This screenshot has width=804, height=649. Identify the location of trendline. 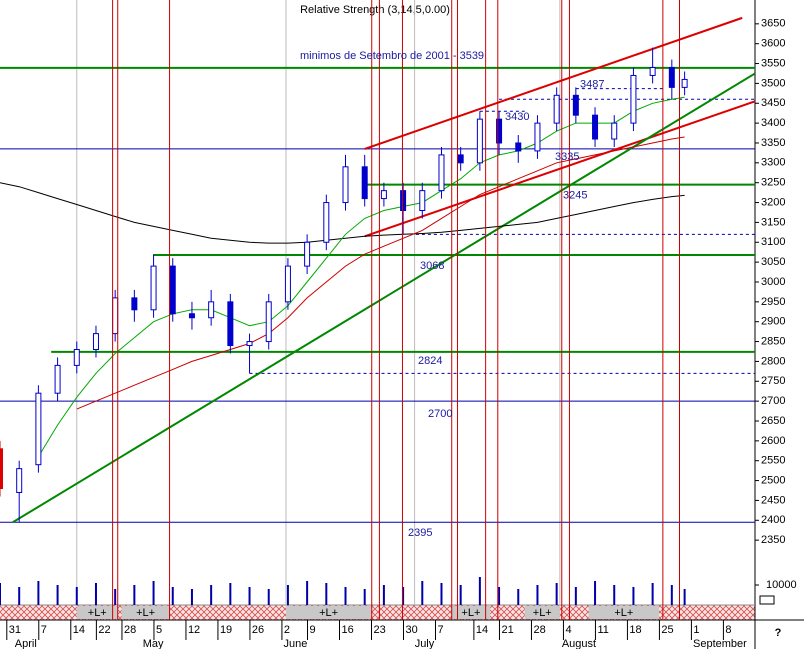
(559, 169).